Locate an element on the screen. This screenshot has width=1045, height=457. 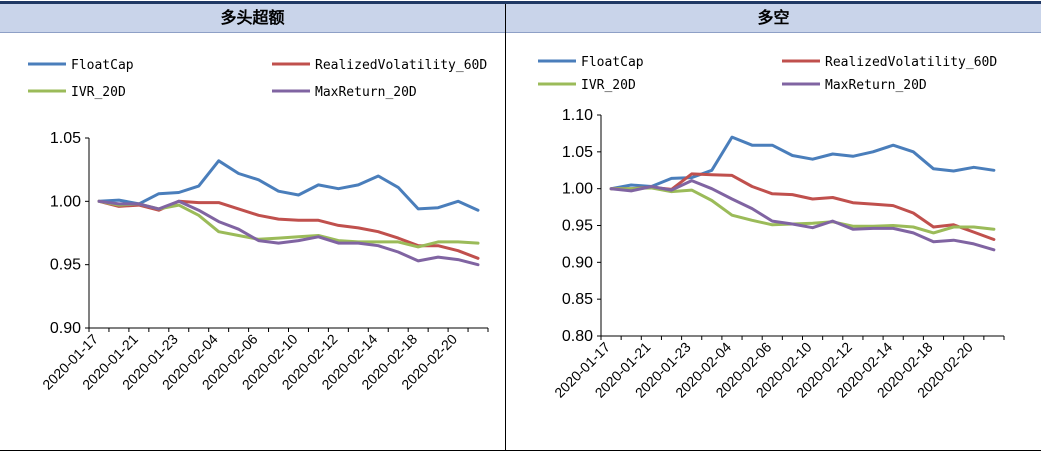
top-rule is located at coordinates (520, 2).